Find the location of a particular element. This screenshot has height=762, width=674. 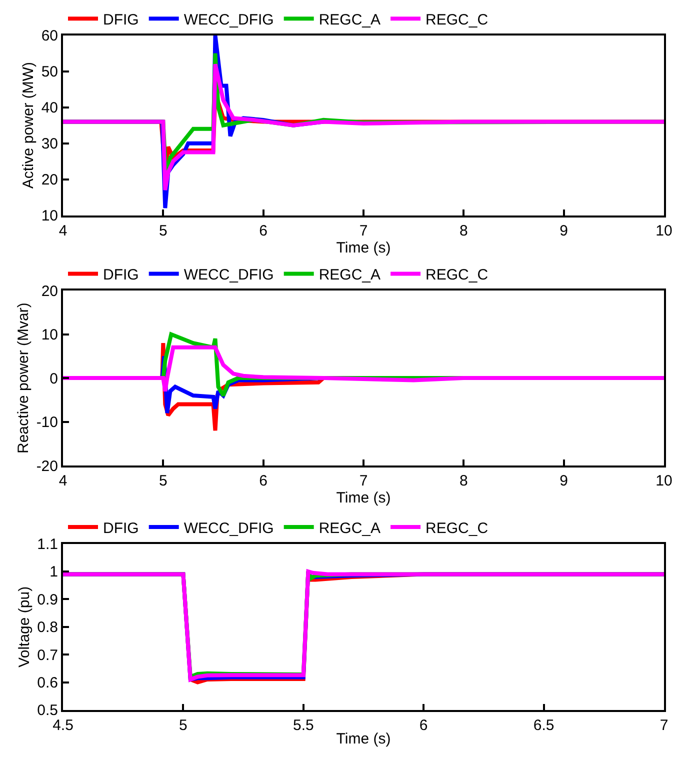

y-tick-label: 0.8 is located at coordinates (47, 627).